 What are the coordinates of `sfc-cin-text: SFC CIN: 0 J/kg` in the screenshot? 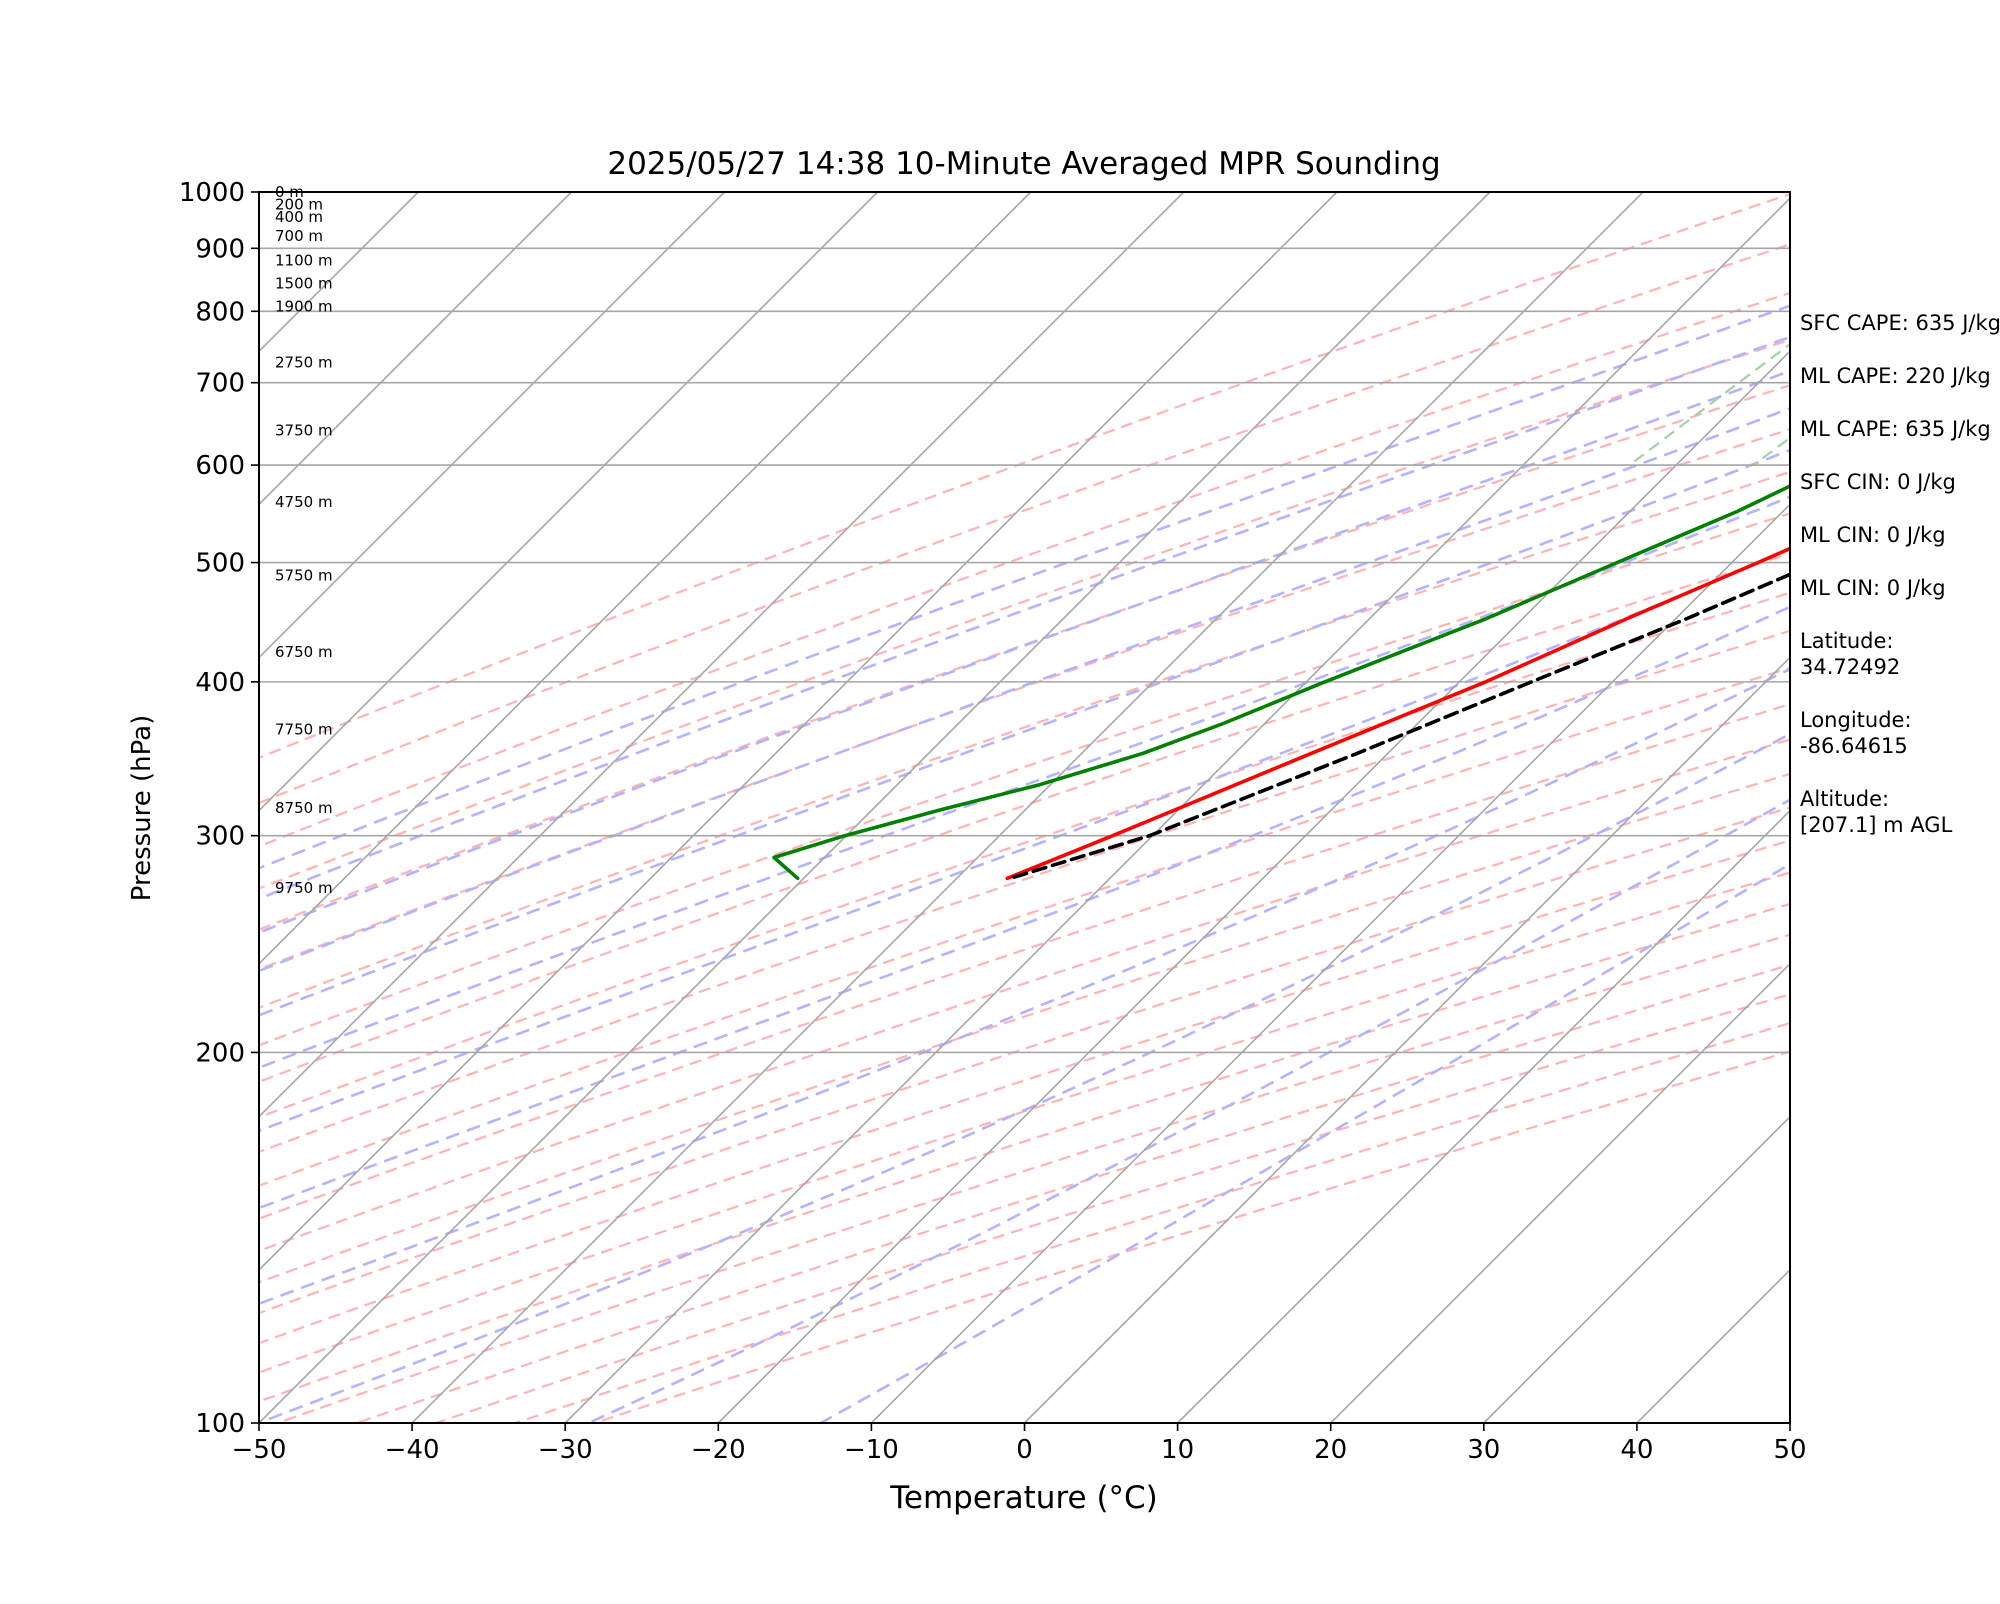 It's located at (1900, 482).